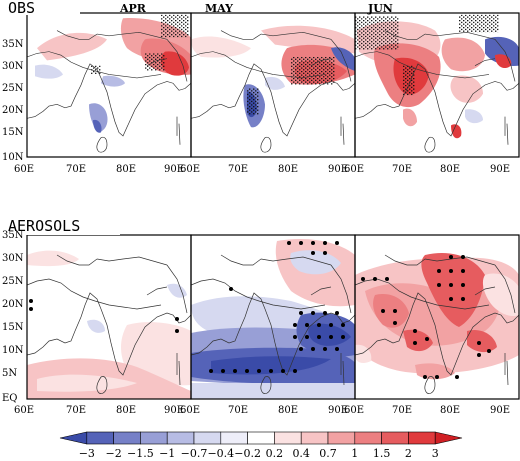 The width and height of the screenshot is (520, 461). Describe the element at coordinates (109, 83) in the screenshot. I see `obs-apr-panel` at that location.